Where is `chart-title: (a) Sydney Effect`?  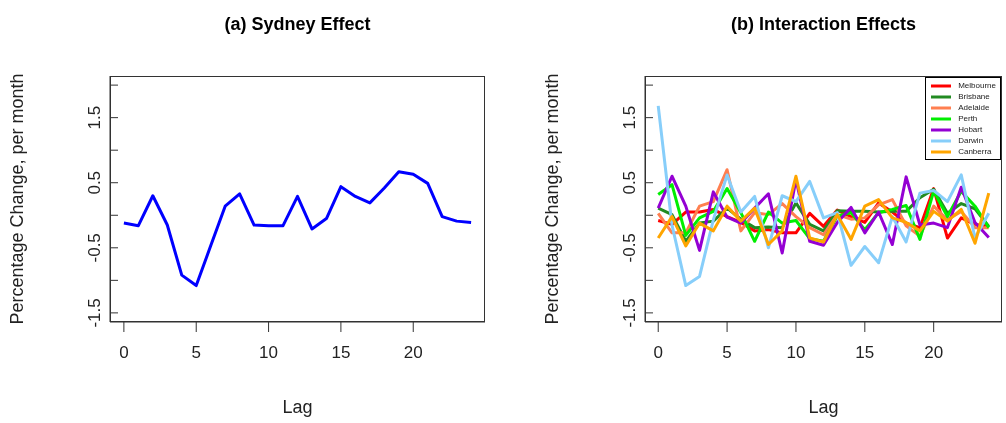 chart-title: (a) Sydney Effect is located at coordinates (297, 24).